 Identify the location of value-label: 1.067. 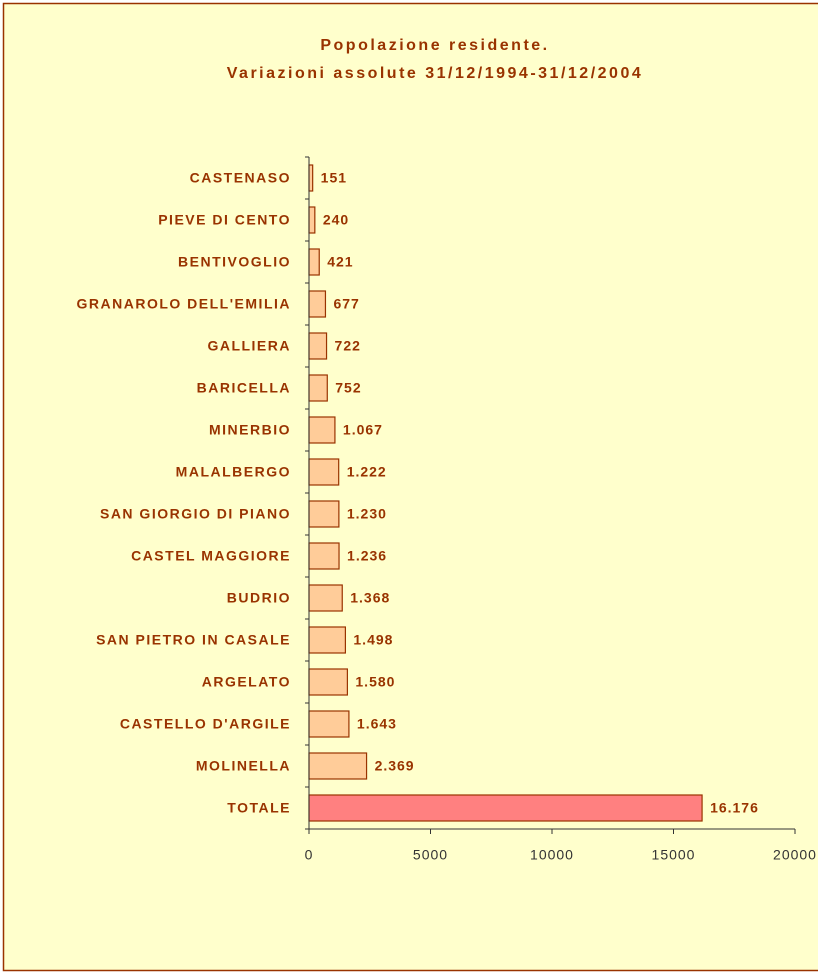
(363, 430).